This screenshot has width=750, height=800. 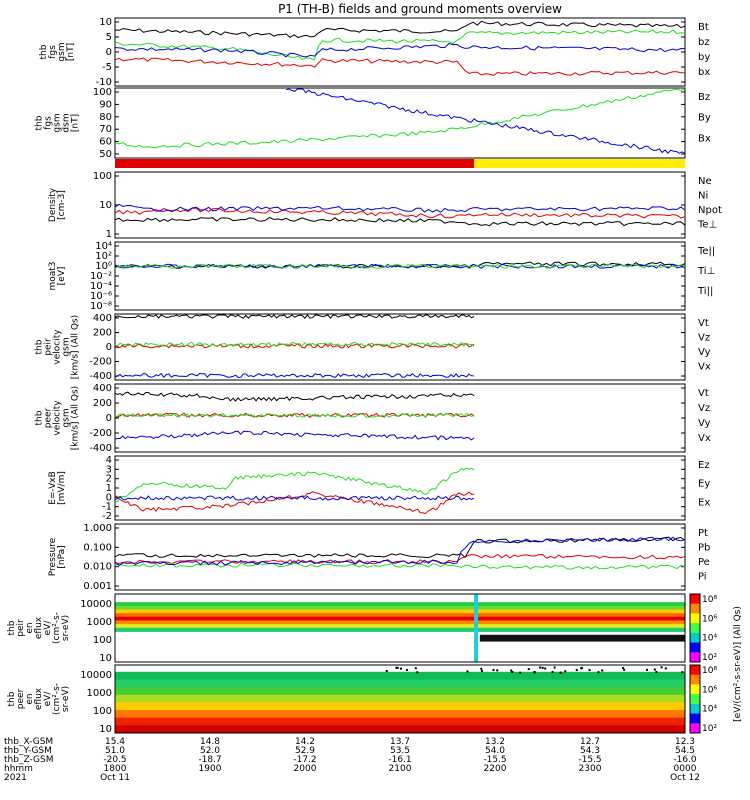 I want to click on y-axis-label: peer, so click(x=21, y=698).